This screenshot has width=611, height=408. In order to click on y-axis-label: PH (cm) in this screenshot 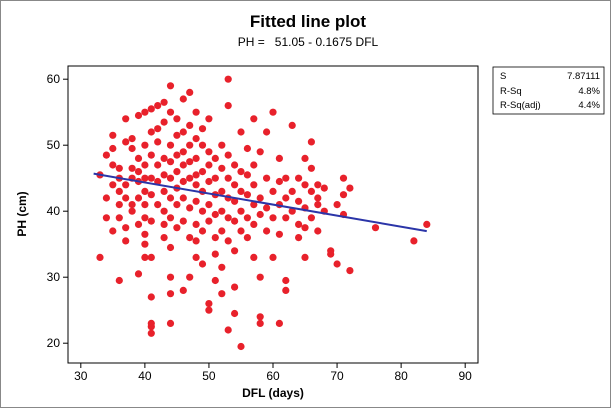, I will do `click(22, 213)`.